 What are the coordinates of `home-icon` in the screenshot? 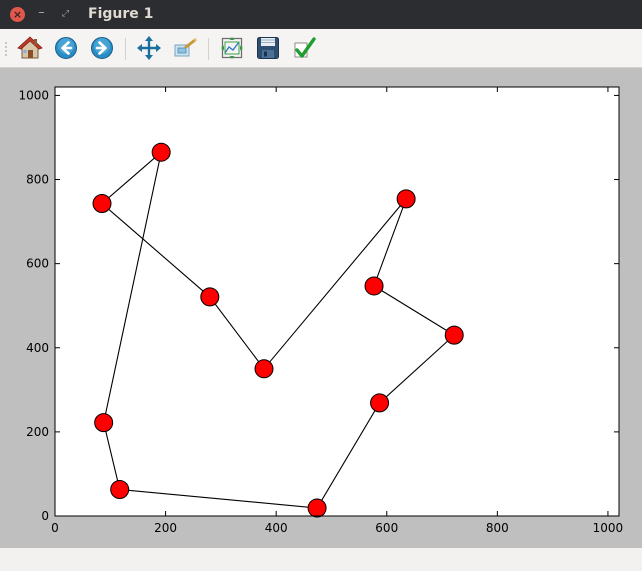 It's located at (30, 47).